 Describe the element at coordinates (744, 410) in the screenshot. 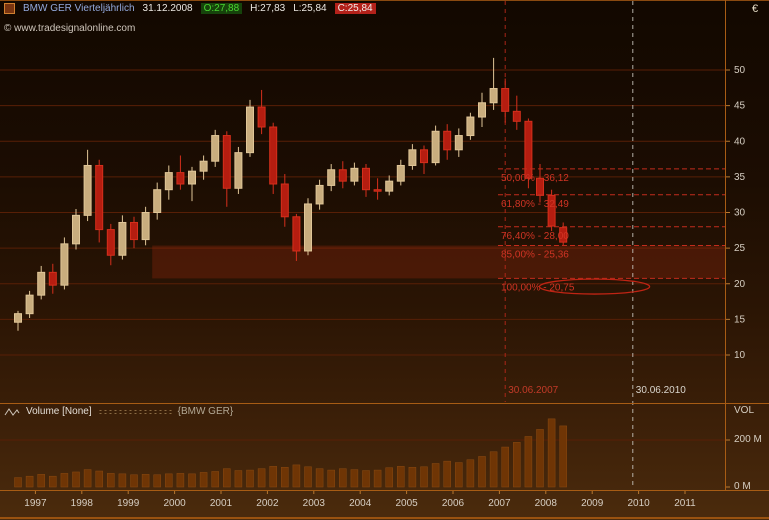

I see `svg-text: VOL` at that location.